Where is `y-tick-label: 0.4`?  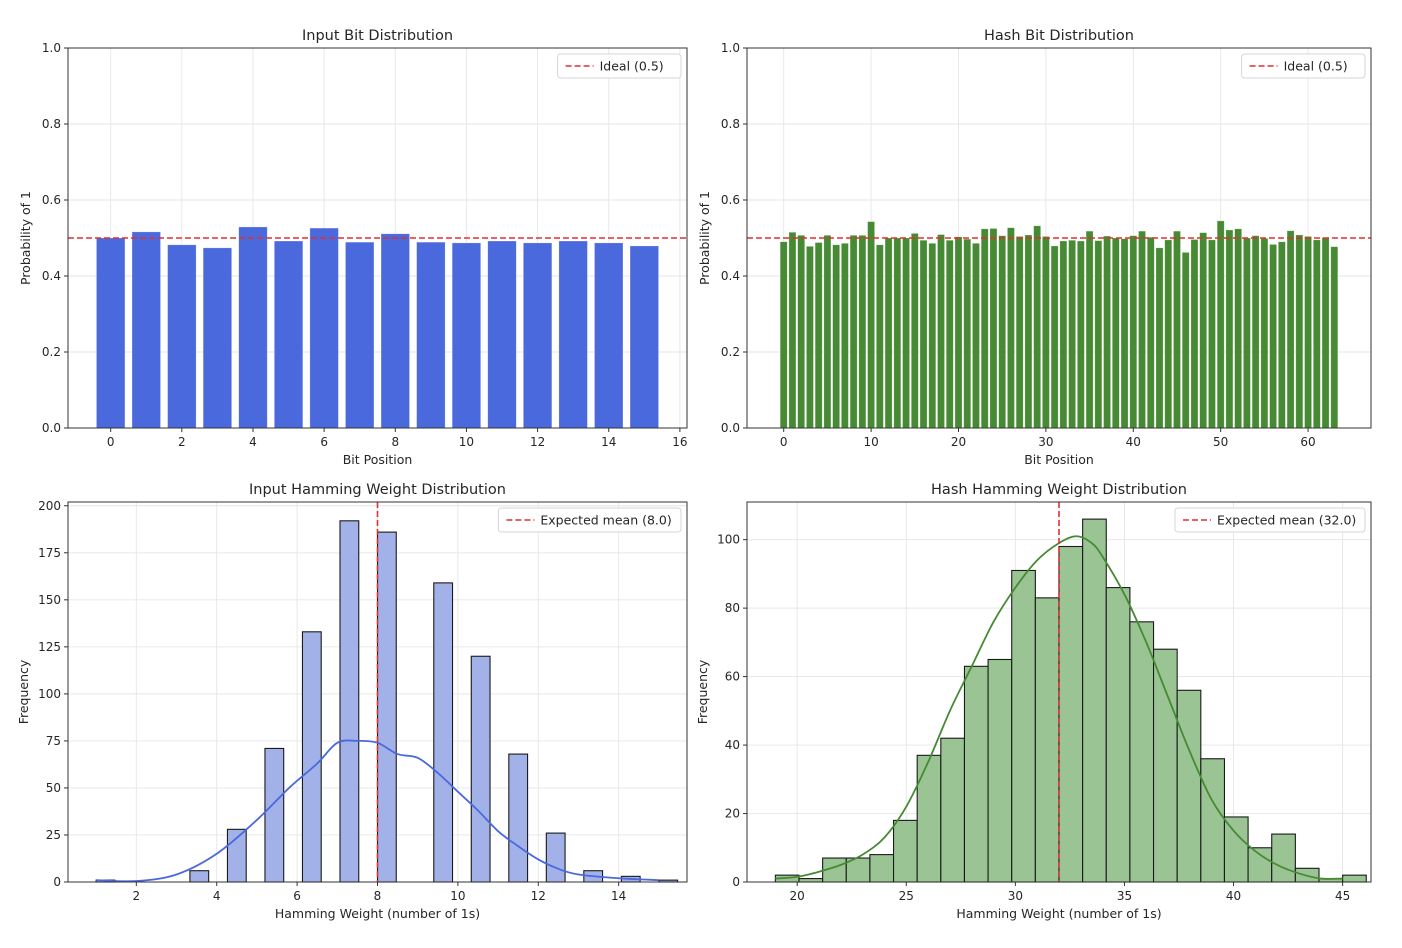 y-tick-label: 0.4 is located at coordinates (730, 276).